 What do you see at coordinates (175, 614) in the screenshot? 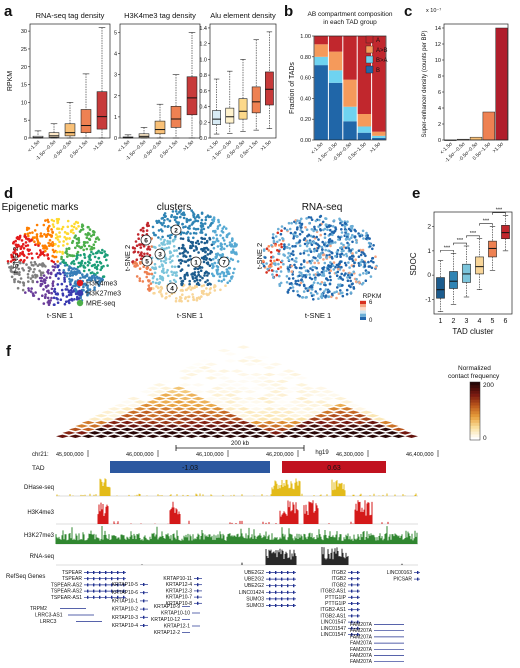
I see `gene-name: KRTAP10-10` at bounding box center [175, 614].